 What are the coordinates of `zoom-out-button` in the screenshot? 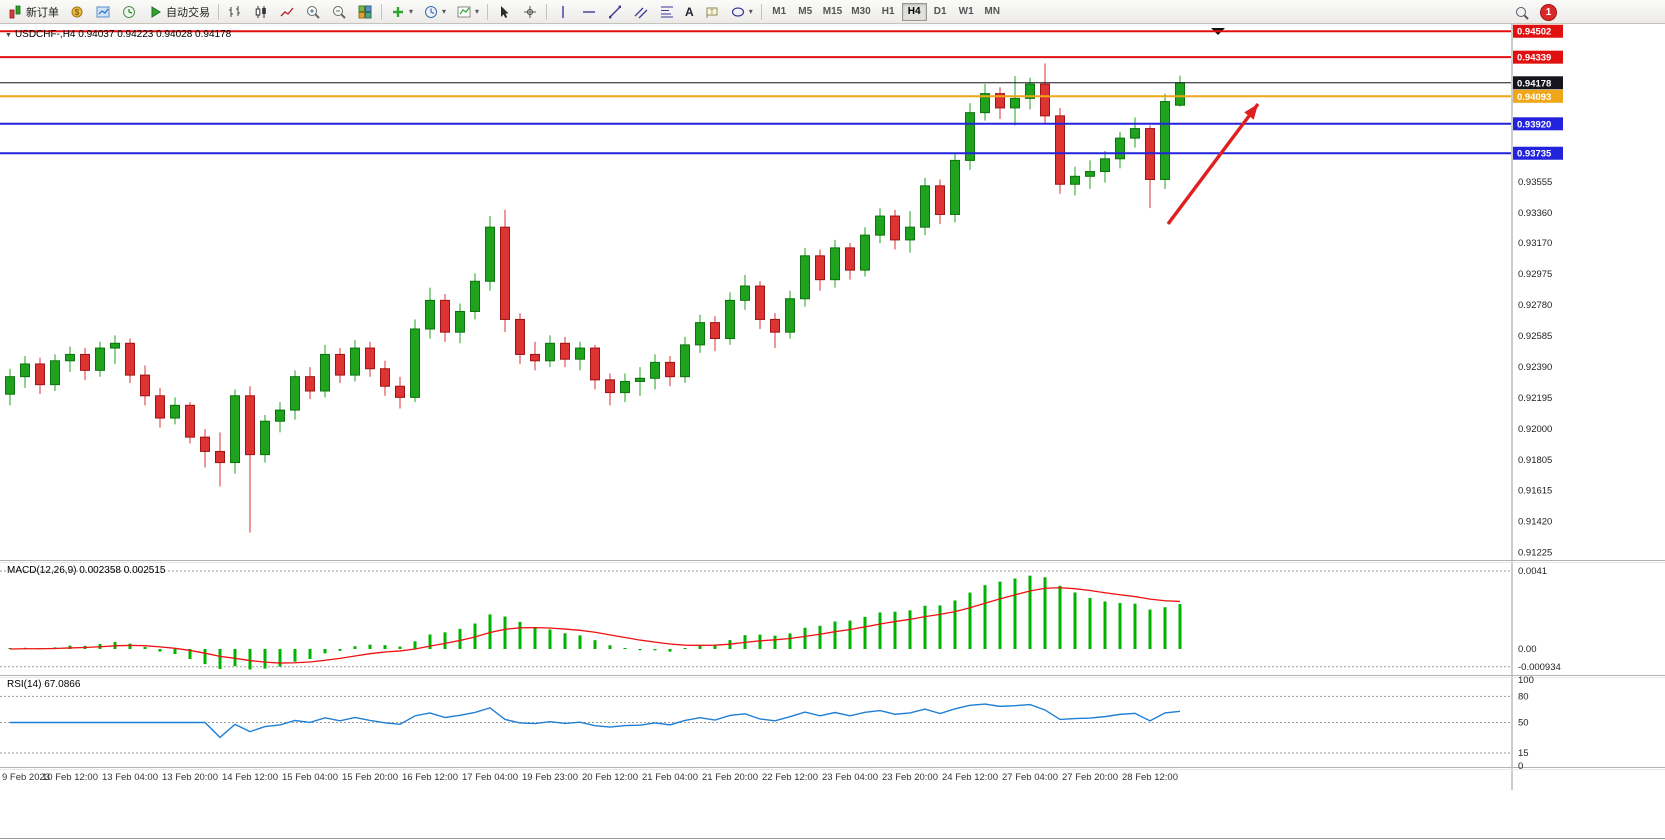 It's located at (339, 12).